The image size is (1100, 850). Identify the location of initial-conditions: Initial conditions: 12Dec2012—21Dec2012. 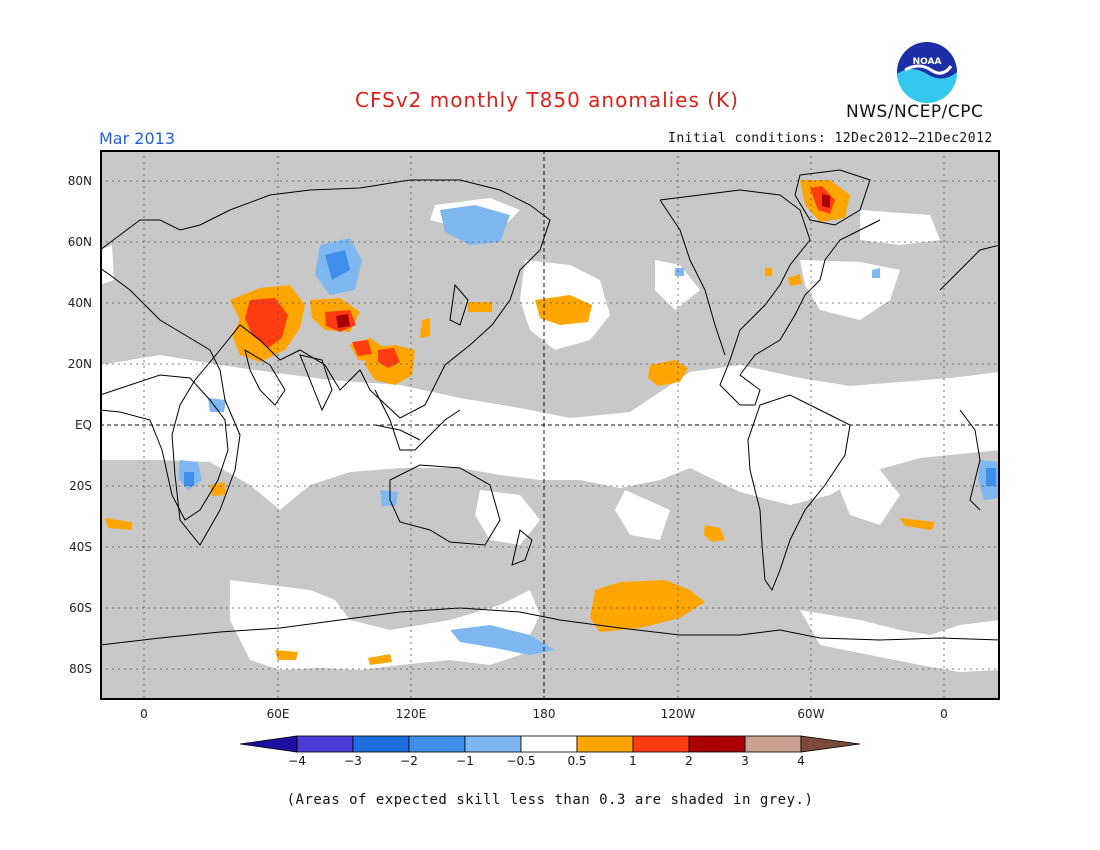
(830, 138).